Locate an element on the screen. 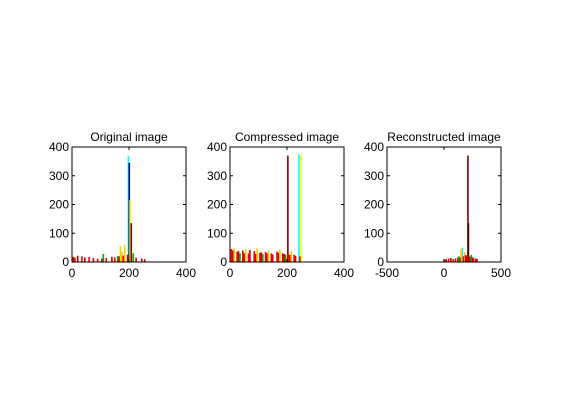  chart-title: Reconstructed image is located at coordinates (444, 137).